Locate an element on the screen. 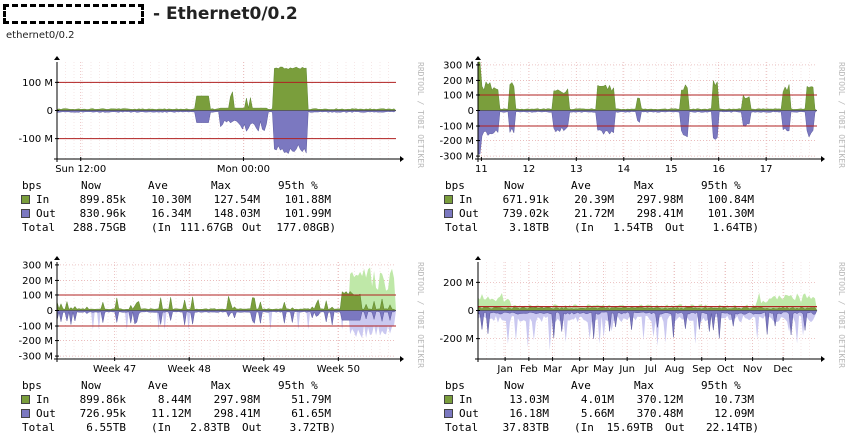 This screenshot has width=860, height=442. x-tick-label: 17 is located at coordinates (766, 169).